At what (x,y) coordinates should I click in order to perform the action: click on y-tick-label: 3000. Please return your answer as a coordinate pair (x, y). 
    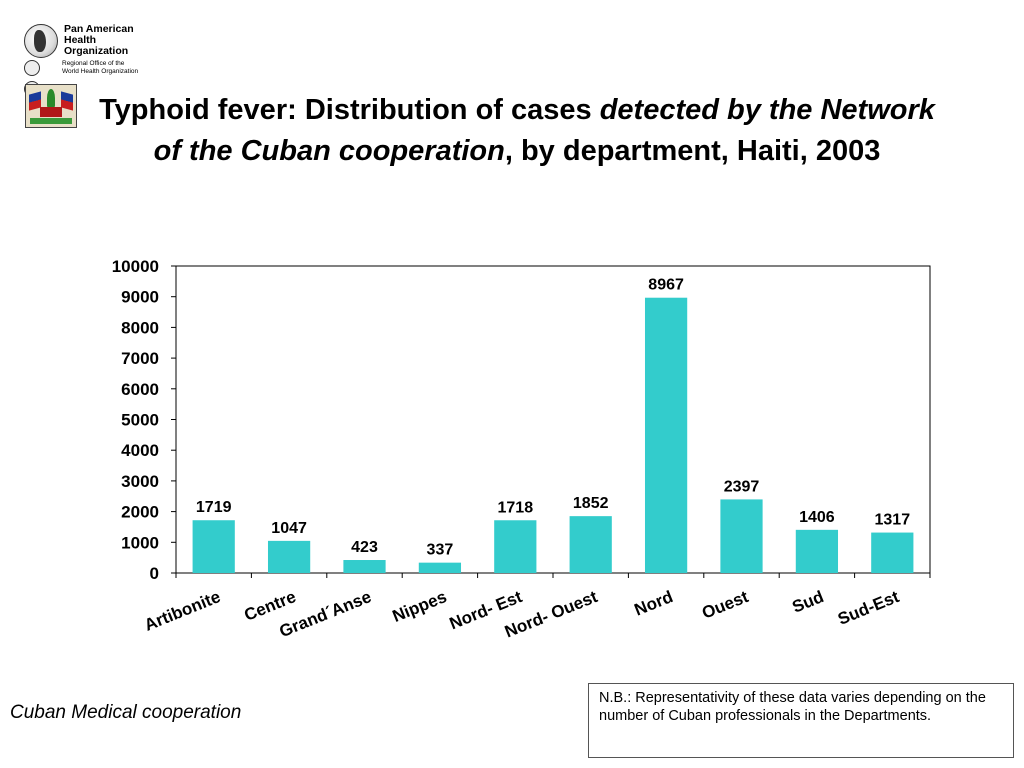
    Looking at the image, I should click on (140, 481).